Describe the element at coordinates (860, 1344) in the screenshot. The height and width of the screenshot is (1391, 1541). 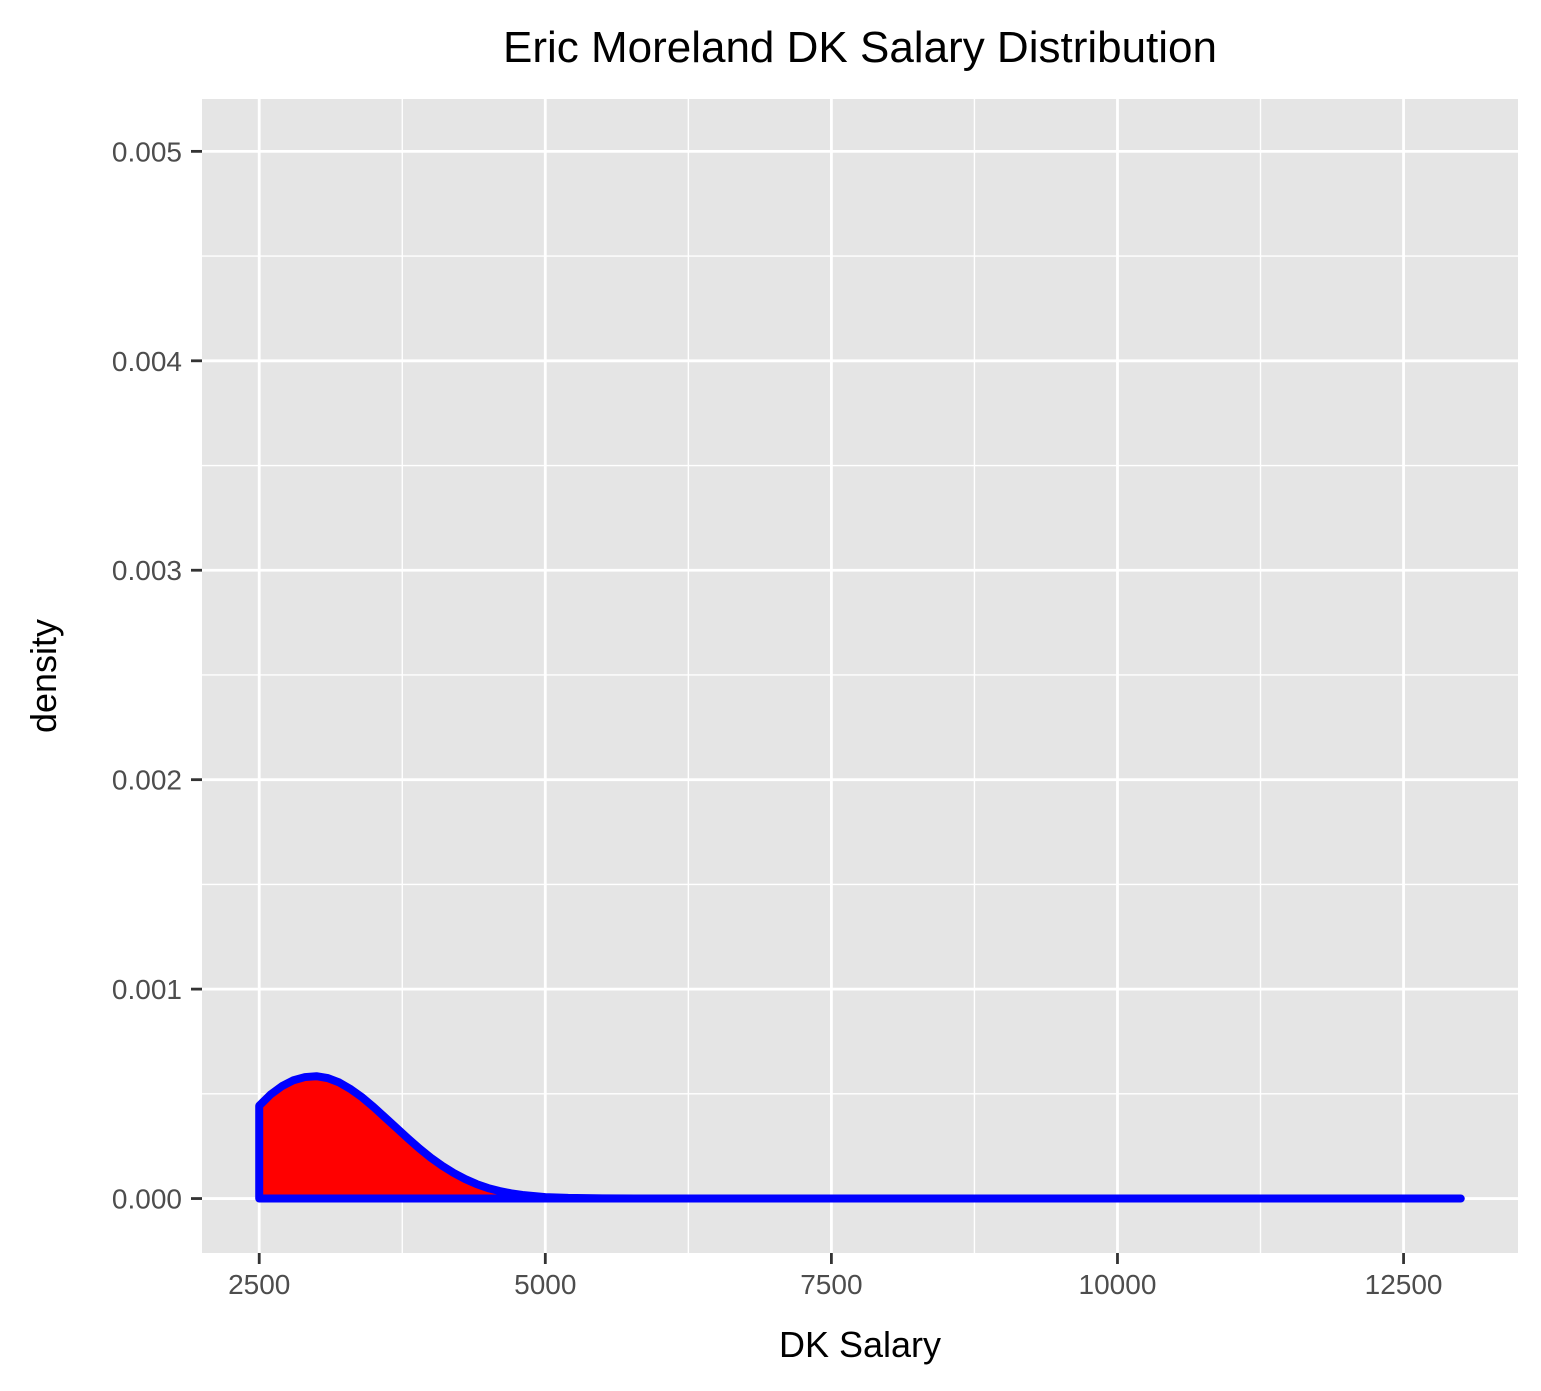
I see `x-axis-title: DK Salary` at that location.